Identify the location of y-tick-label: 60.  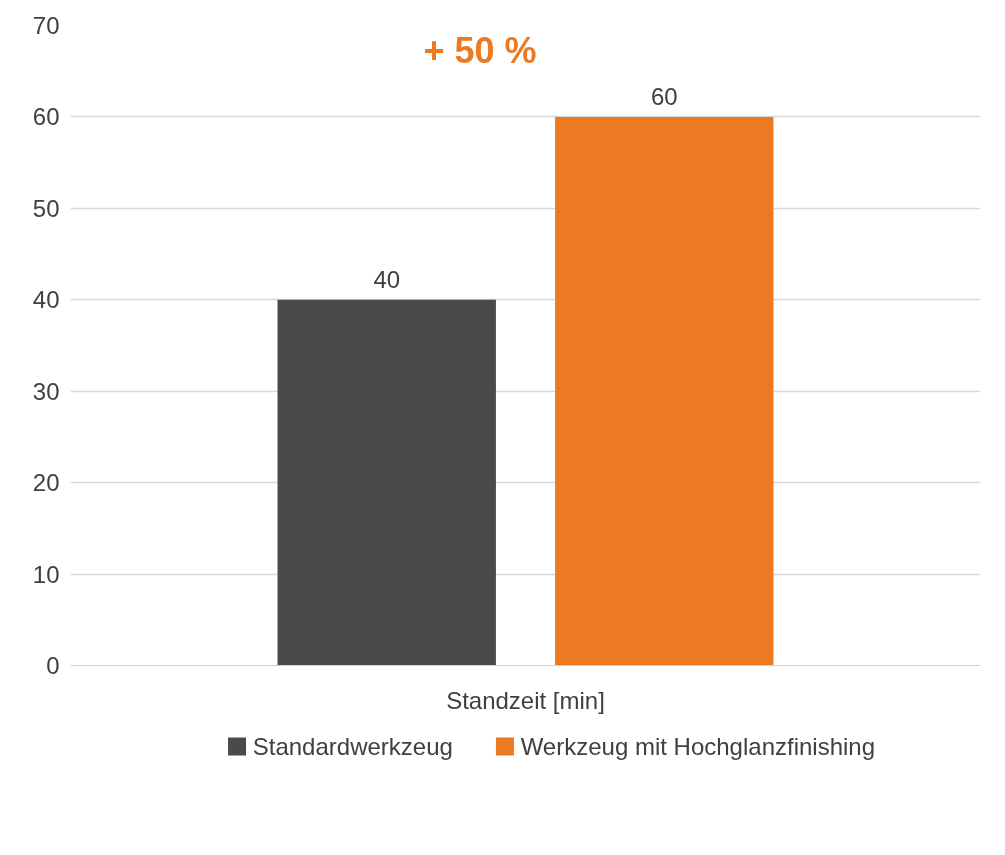
(46, 117).